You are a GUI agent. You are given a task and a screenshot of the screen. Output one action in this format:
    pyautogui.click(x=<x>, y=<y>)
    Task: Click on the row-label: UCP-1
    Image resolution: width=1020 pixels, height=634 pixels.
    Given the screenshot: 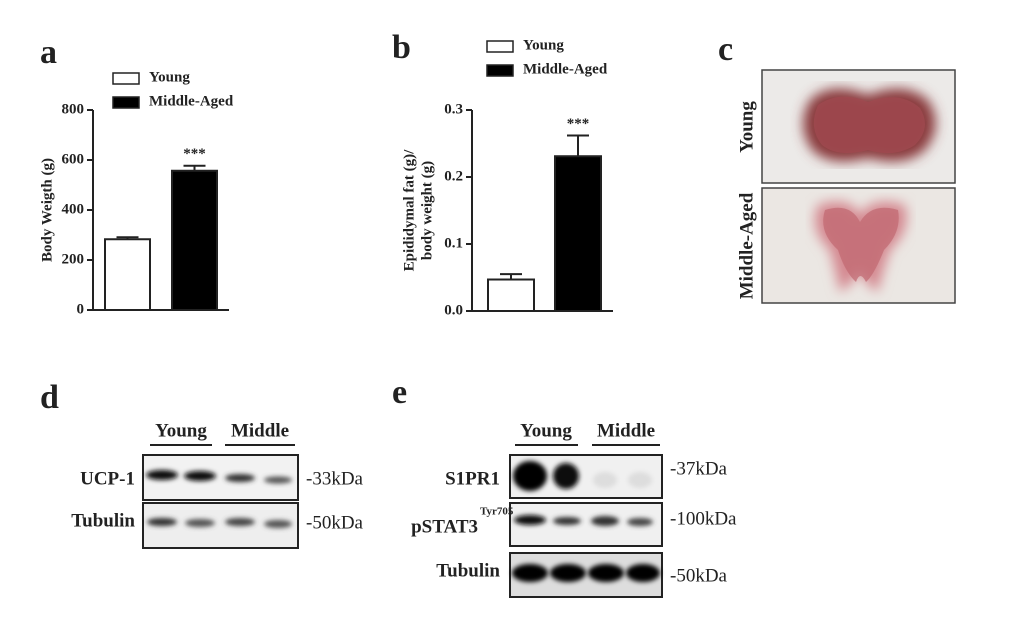 What is the action you would take?
    pyautogui.click(x=107, y=478)
    